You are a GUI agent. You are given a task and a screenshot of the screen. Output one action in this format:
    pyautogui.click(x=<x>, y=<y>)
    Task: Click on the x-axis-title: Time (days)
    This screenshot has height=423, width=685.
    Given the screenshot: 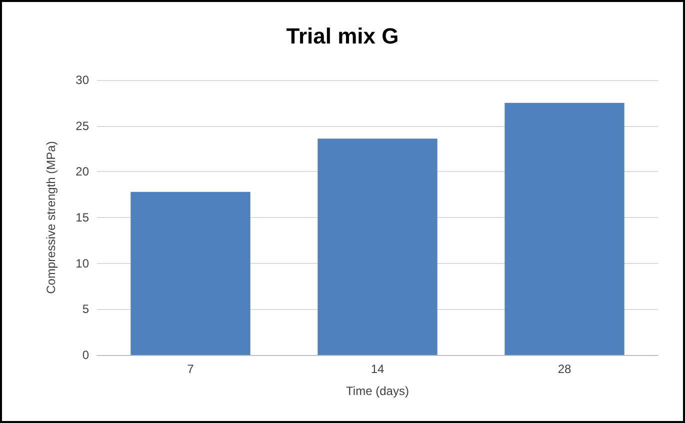 What is the action you would take?
    pyautogui.click(x=377, y=391)
    